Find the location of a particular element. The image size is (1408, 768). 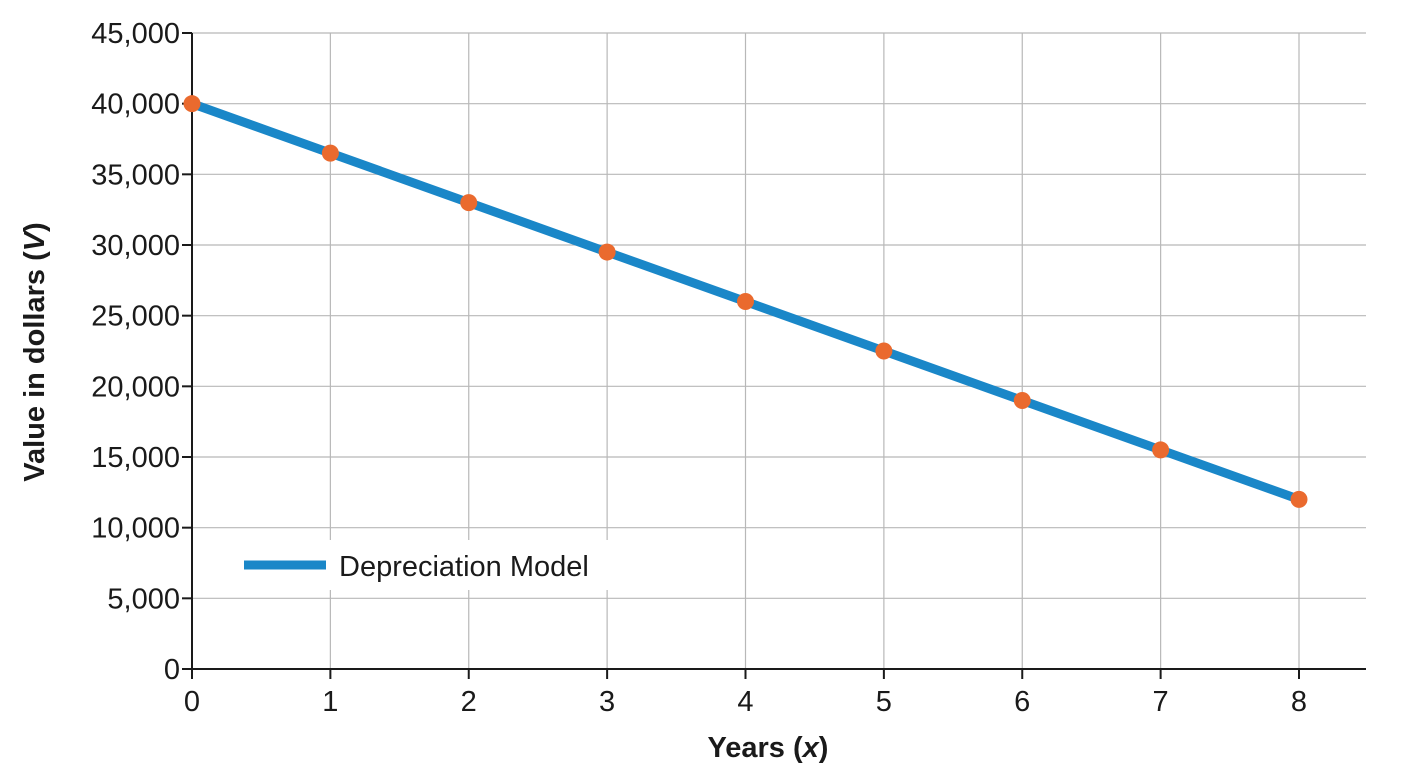

y-tick-label-9: 45,000 is located at coordinates (135, 34).